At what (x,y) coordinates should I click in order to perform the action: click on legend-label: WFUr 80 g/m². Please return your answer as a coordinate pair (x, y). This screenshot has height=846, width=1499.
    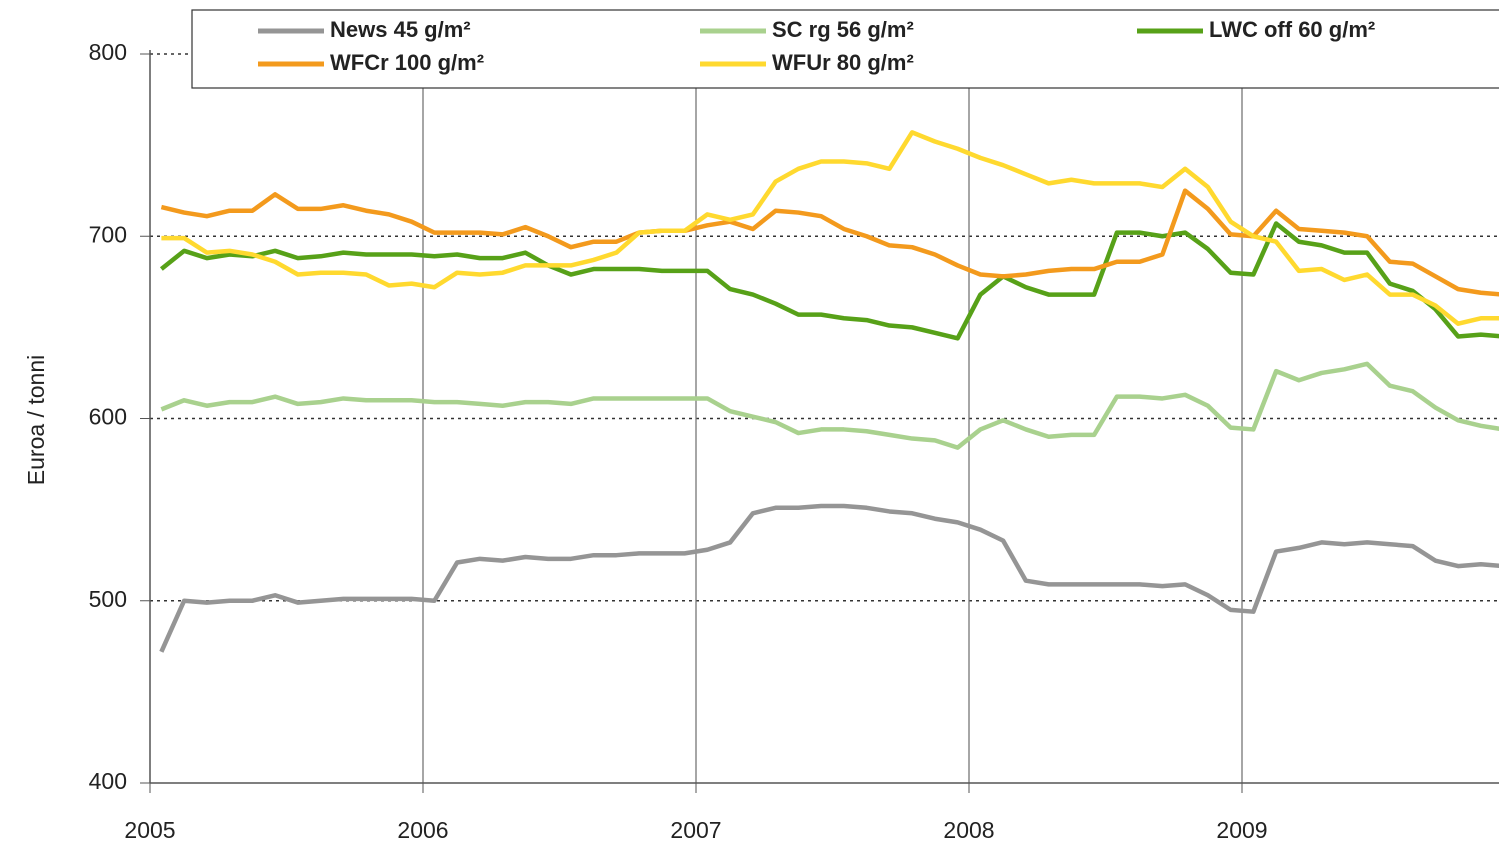
    Looking at the image, I should click on (843, 62).